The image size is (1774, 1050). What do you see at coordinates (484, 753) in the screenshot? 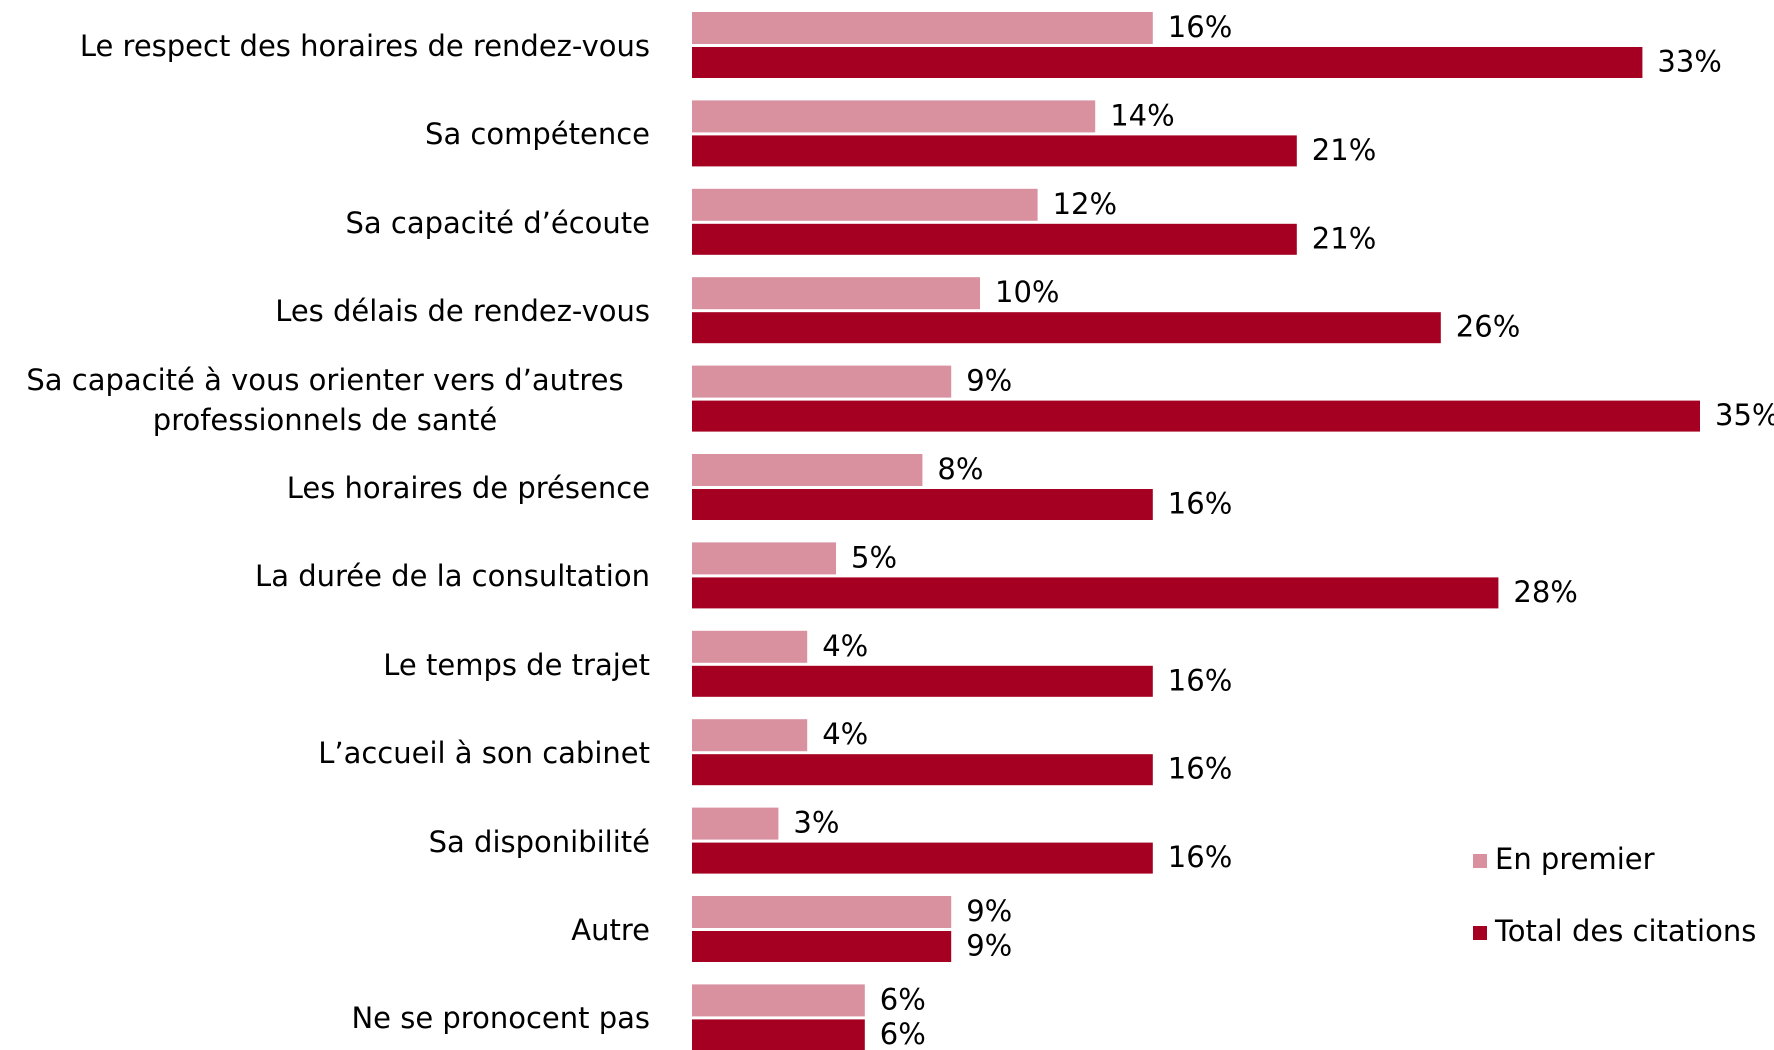
I see `category-label: L’accueil à son cabinet` at bounding box center [484, 753].